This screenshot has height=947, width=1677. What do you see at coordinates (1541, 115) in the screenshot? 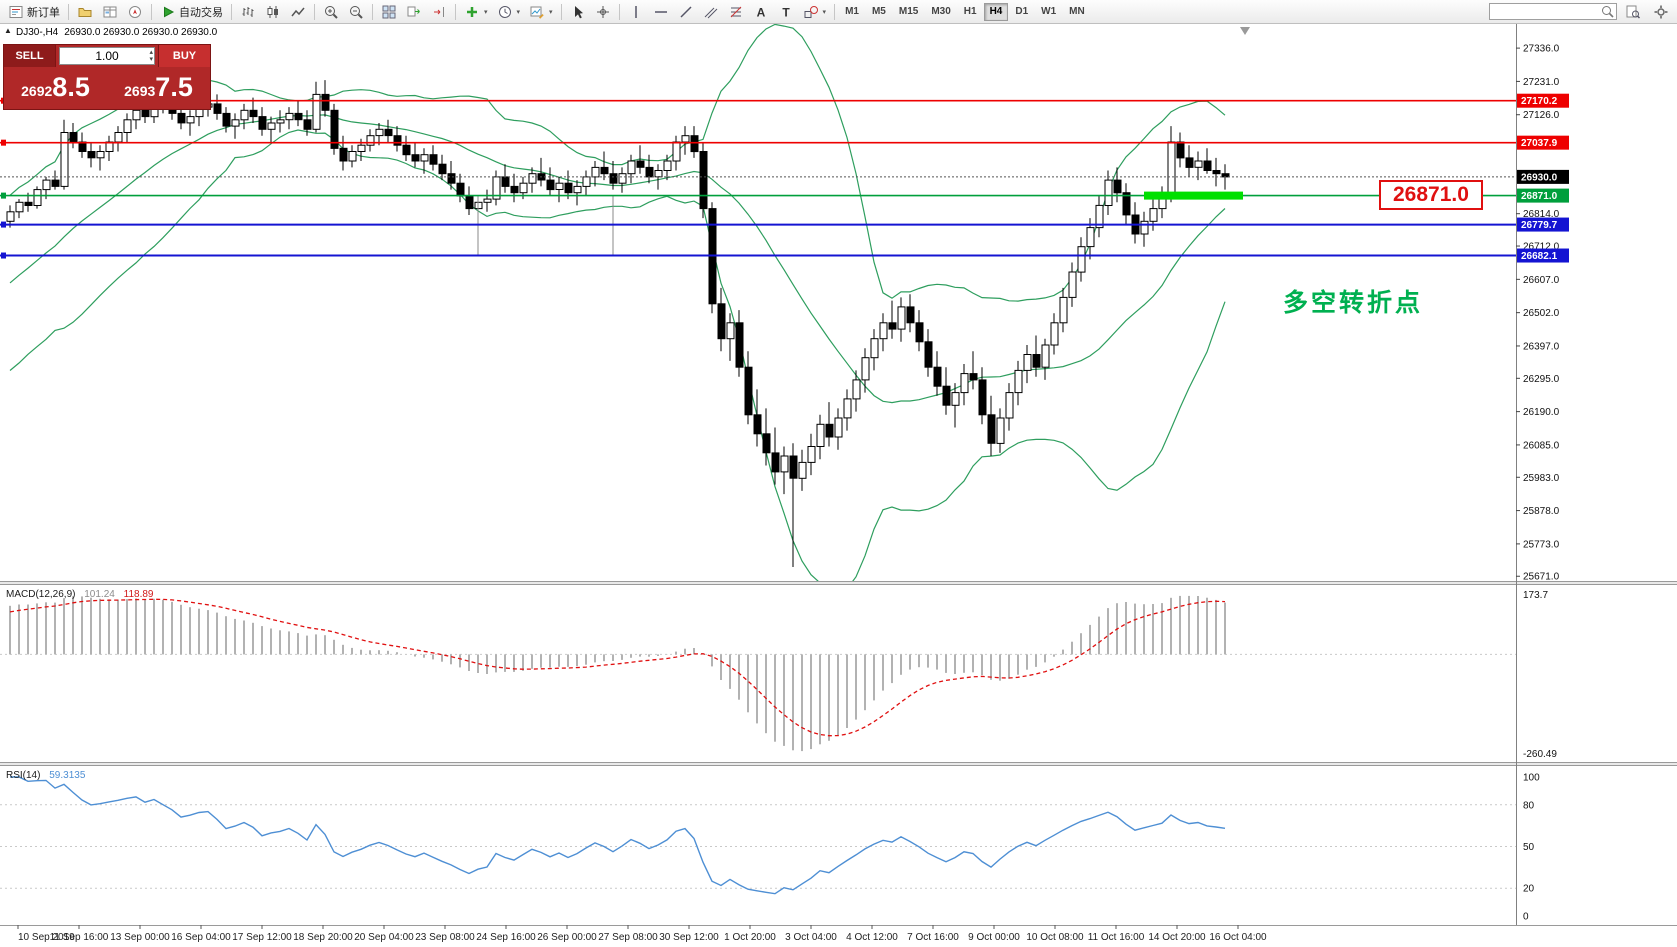
I see `svg-text: 27126.0` at bounding box center [1541, 115].